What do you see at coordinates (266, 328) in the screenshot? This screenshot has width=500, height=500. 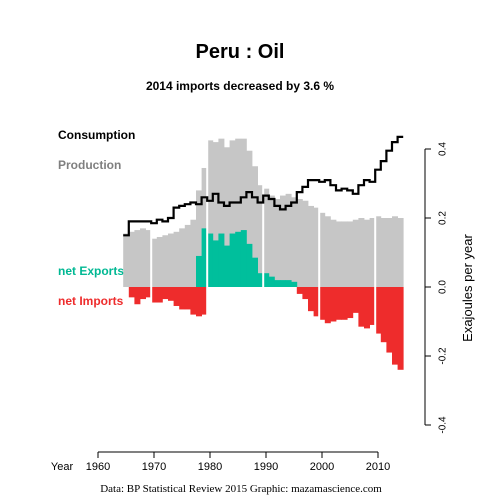 I see `net-imports-bars` at bounding box center [266, 328].